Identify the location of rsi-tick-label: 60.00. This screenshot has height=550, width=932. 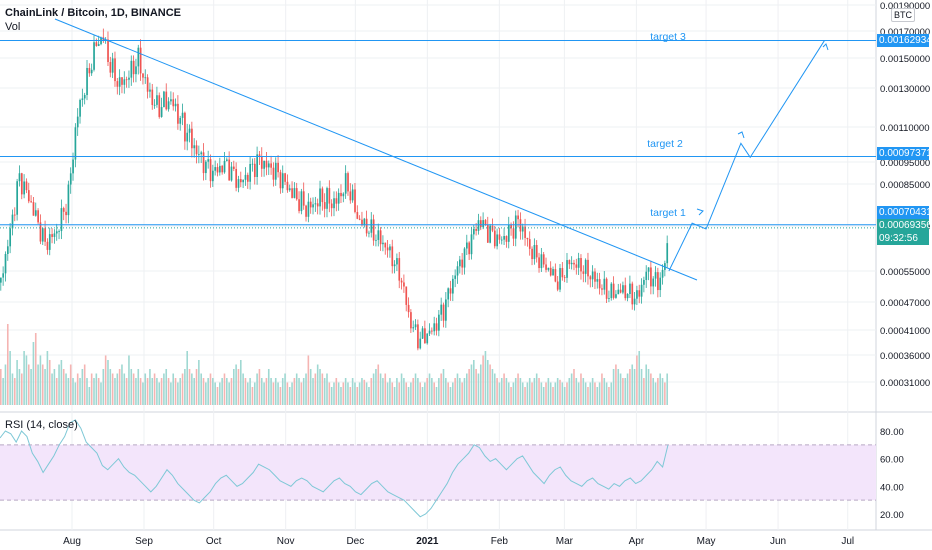
(892, 460).